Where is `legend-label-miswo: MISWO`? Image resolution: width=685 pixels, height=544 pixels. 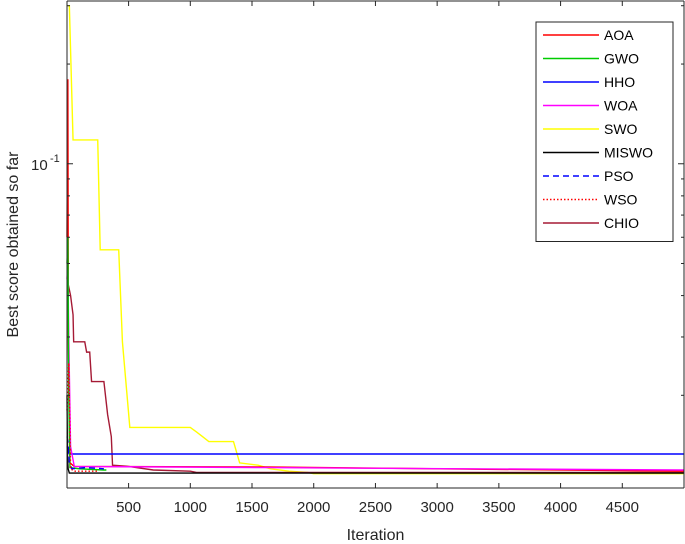
legend-label-miswo: MISWO is located at coordinates (628, 153).